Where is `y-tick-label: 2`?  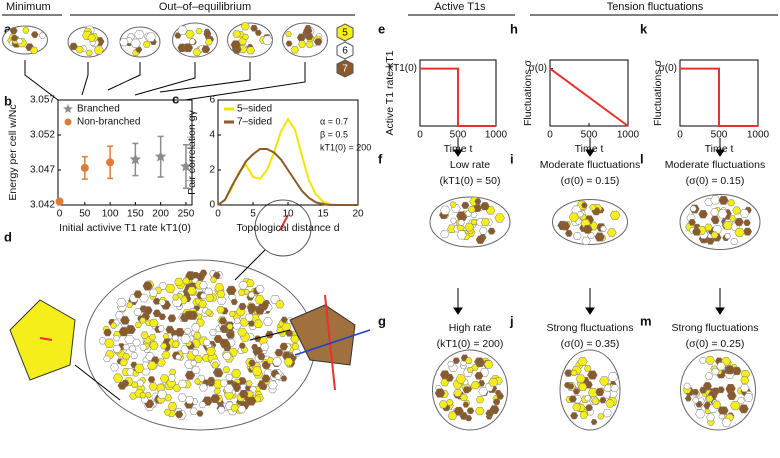 y-tick-label: 2 is located at coordinates (212, 170).